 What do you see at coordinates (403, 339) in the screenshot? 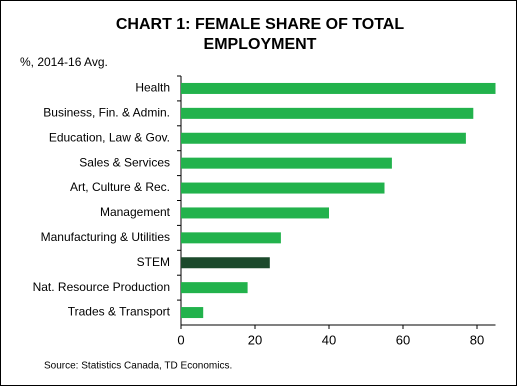
I see `x-tick-label: 60` at bounding box center [403, 339].